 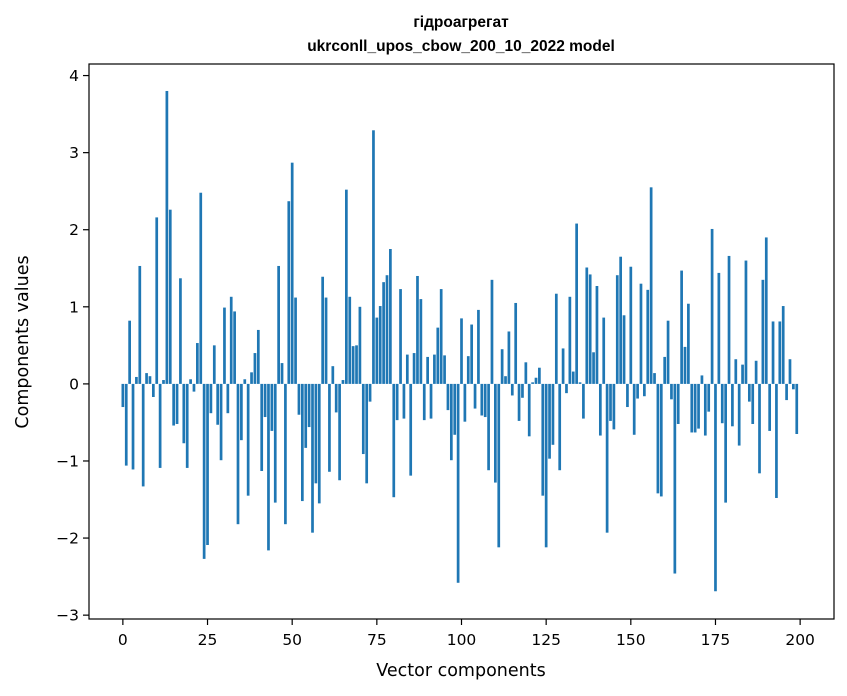 I want to click on x-tick-label: 125, so click(x=546, y=640).